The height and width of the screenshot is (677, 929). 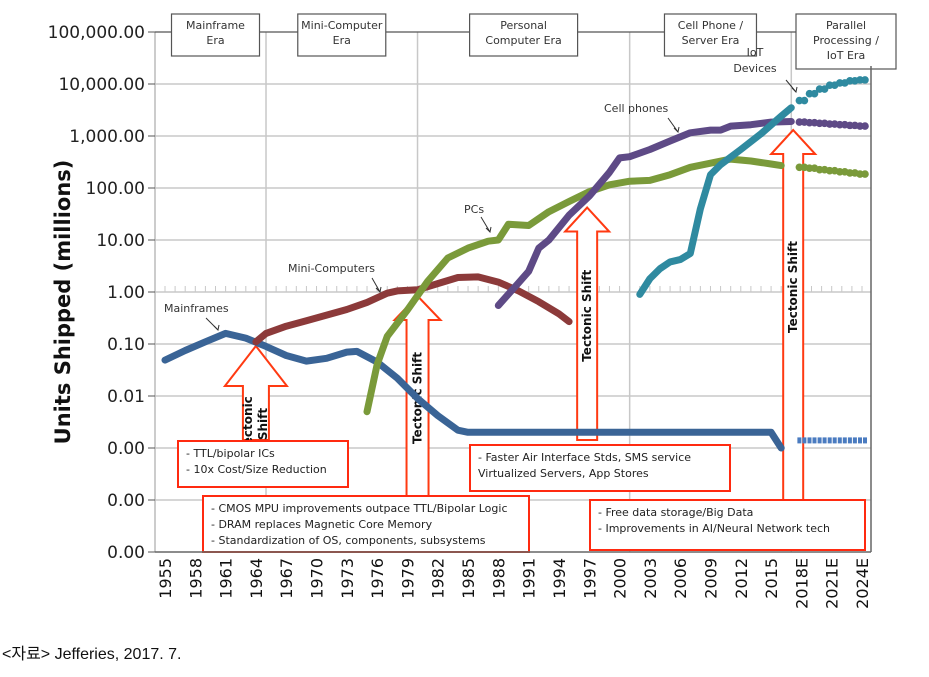 I want to click on series-line-mainframes, so click(x=473, y=390).